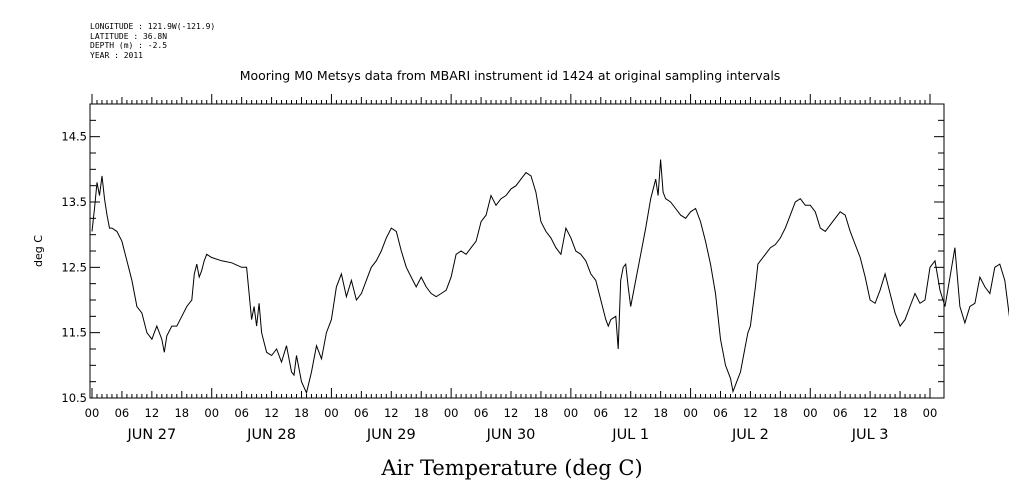  Describe the element at coordinates (153, 26) in the screenshot. I see `longitude-text: LONGITUDE : 121.9W(-121.9)` at that location.